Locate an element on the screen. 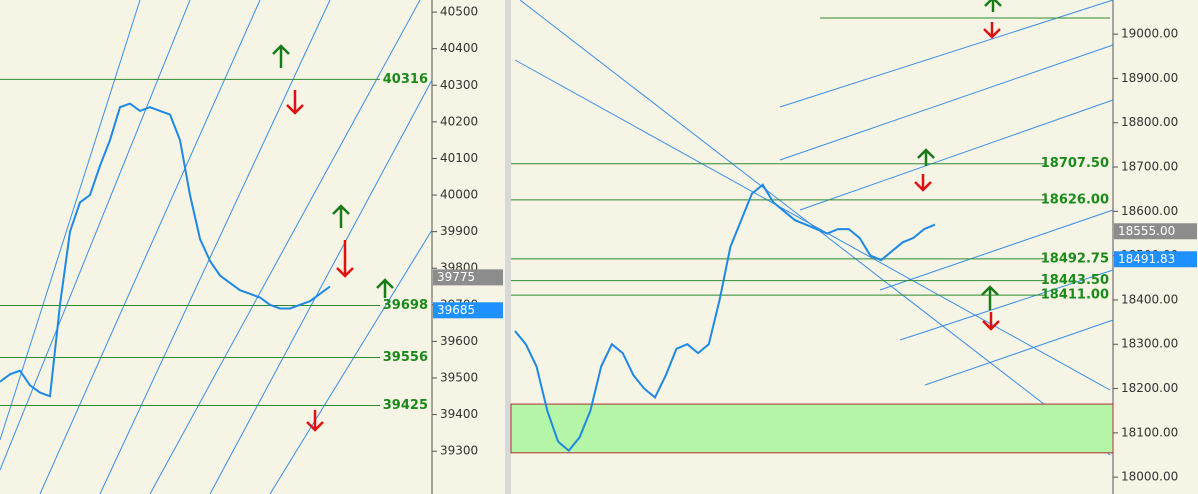 The image size is (1198, 494). y-tick-label: 39300 is located at coordinates (459, 451).